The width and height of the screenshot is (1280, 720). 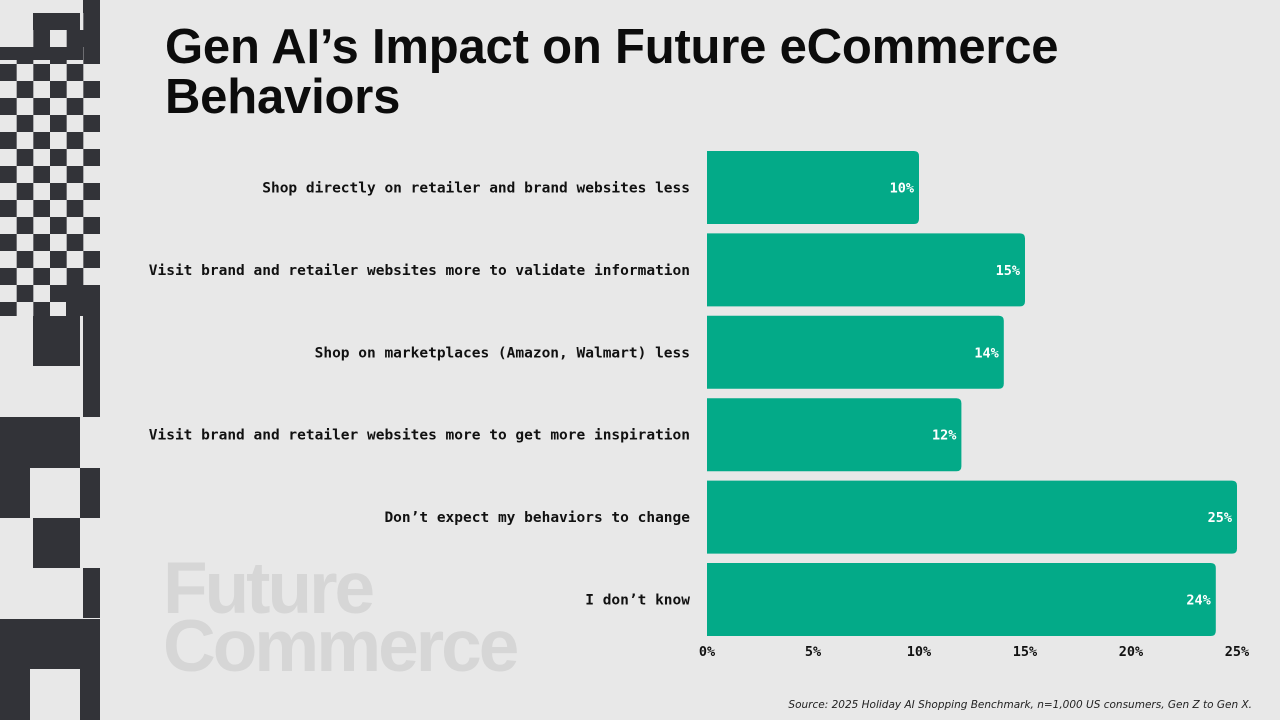 I want to click on checker-pattern-decoration, so click(x=50, y=360).